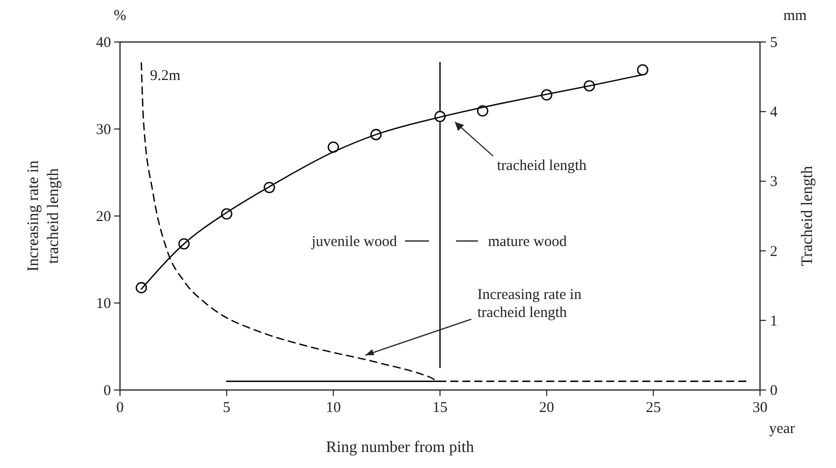 The width and height of the screenshot is (836, 468). I want to click on annotation: Increasing rate in tracheid length, so click(529, 304).